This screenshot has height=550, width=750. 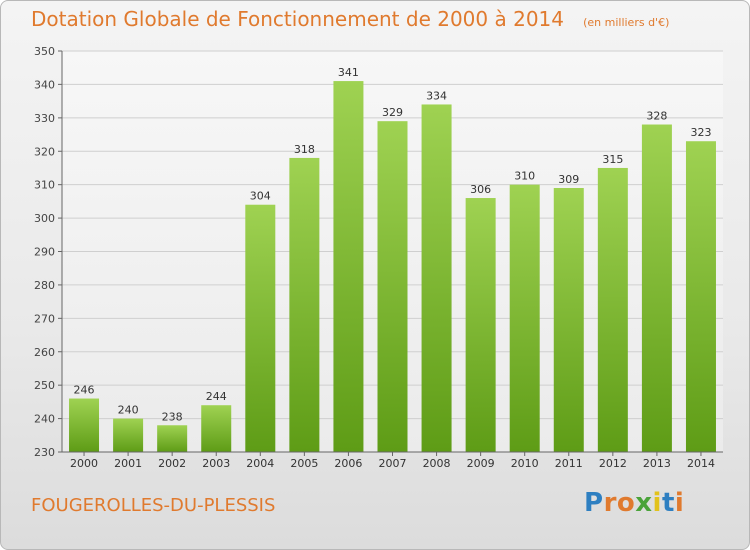 I want to click on y-tick-label: 350, so click(x=44, y=51).